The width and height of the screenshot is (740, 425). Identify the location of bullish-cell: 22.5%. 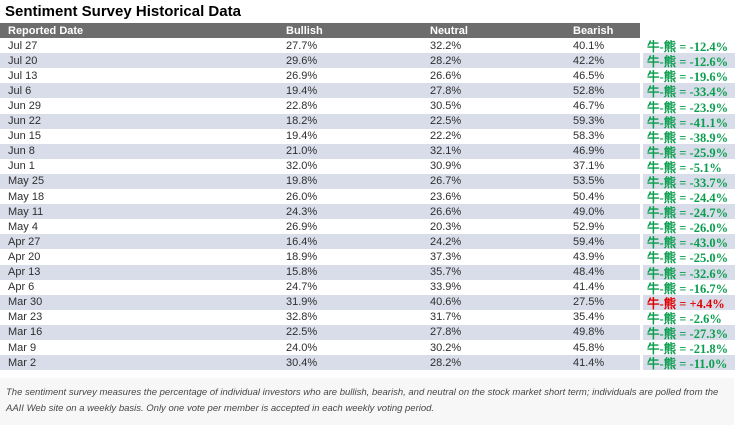
(350, 332).